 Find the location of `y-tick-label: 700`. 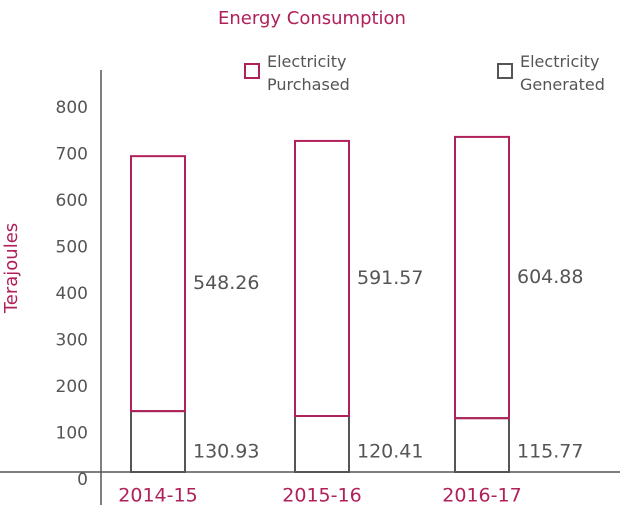

y-tick-label: 700 is located at coordinates (72, 155).